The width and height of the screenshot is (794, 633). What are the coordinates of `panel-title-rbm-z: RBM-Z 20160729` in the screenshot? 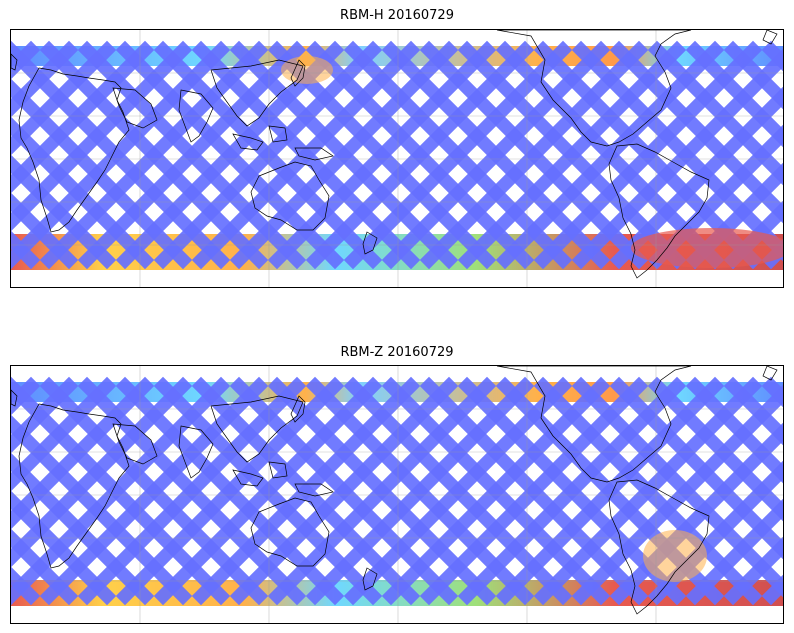 It's located at (397, 352).